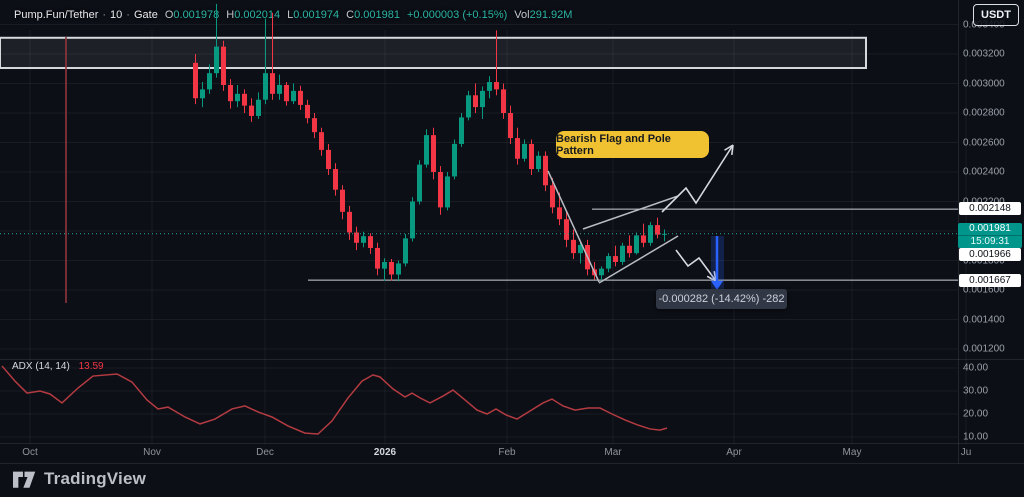  Describe the element at coordinates (116, 15) in the screenshot. I see `interval-label: 10` at that location.